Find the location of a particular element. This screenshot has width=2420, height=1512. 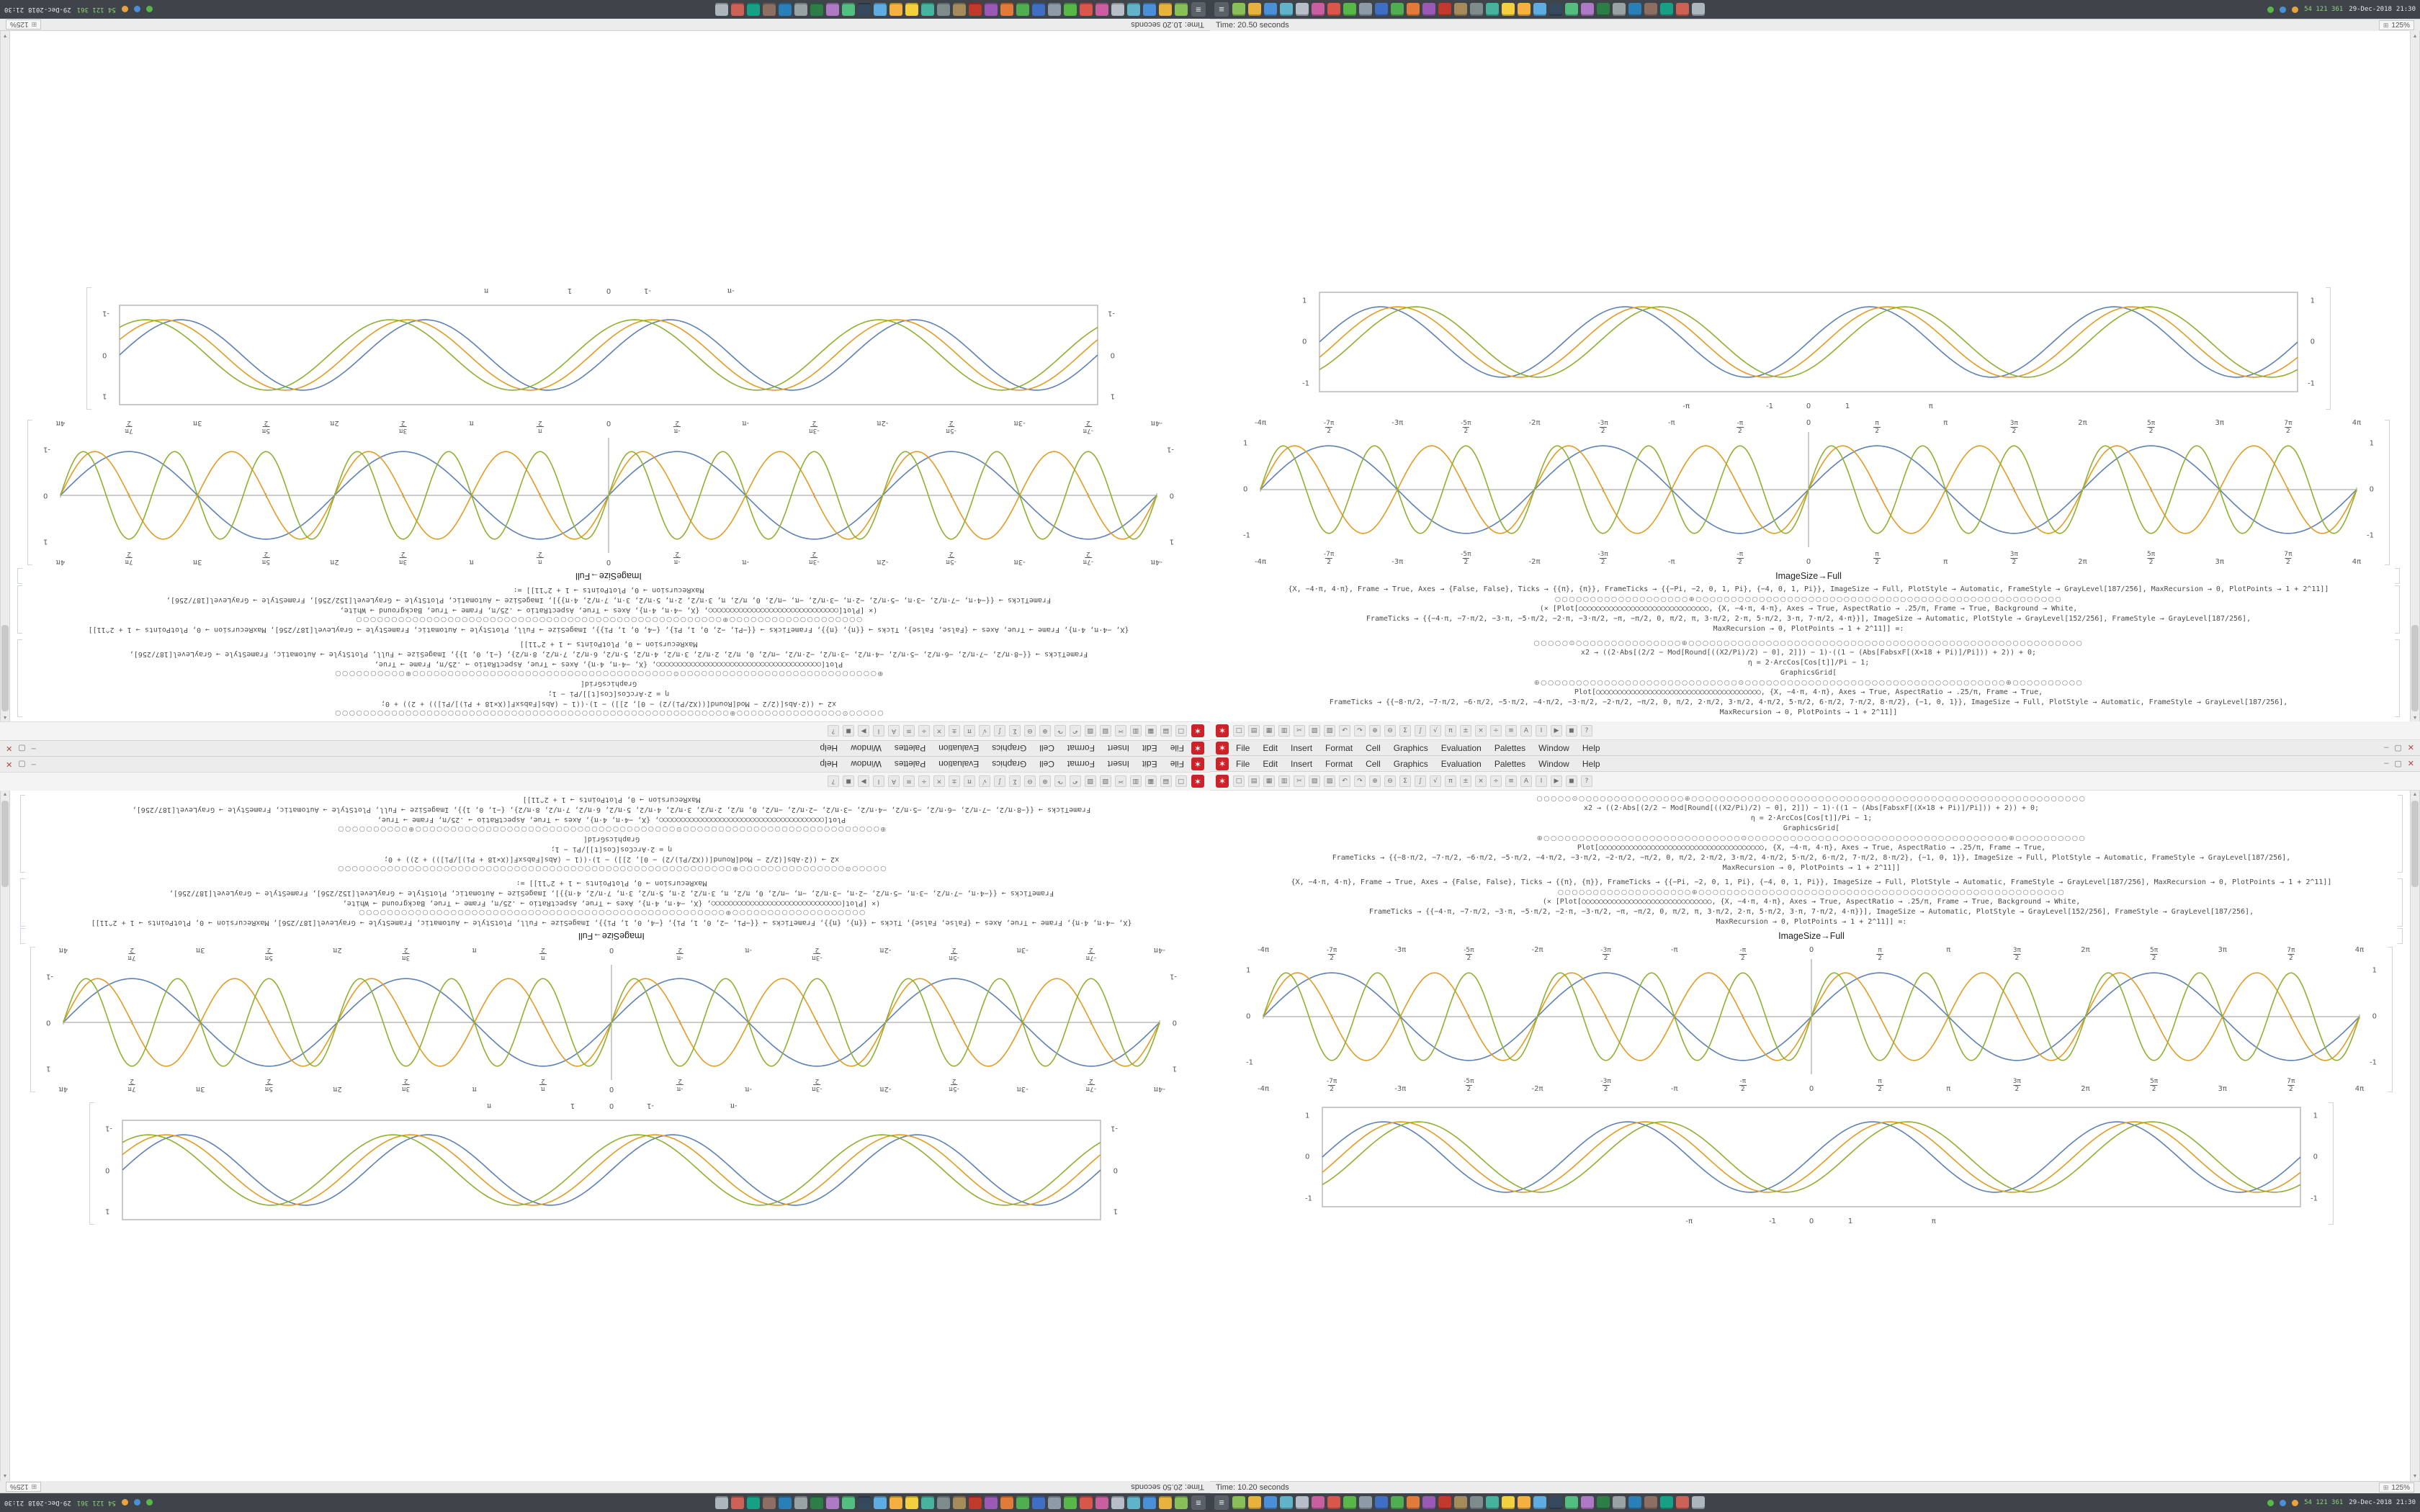

redo-icon: ↷ is located at coordinates (1360, 730).